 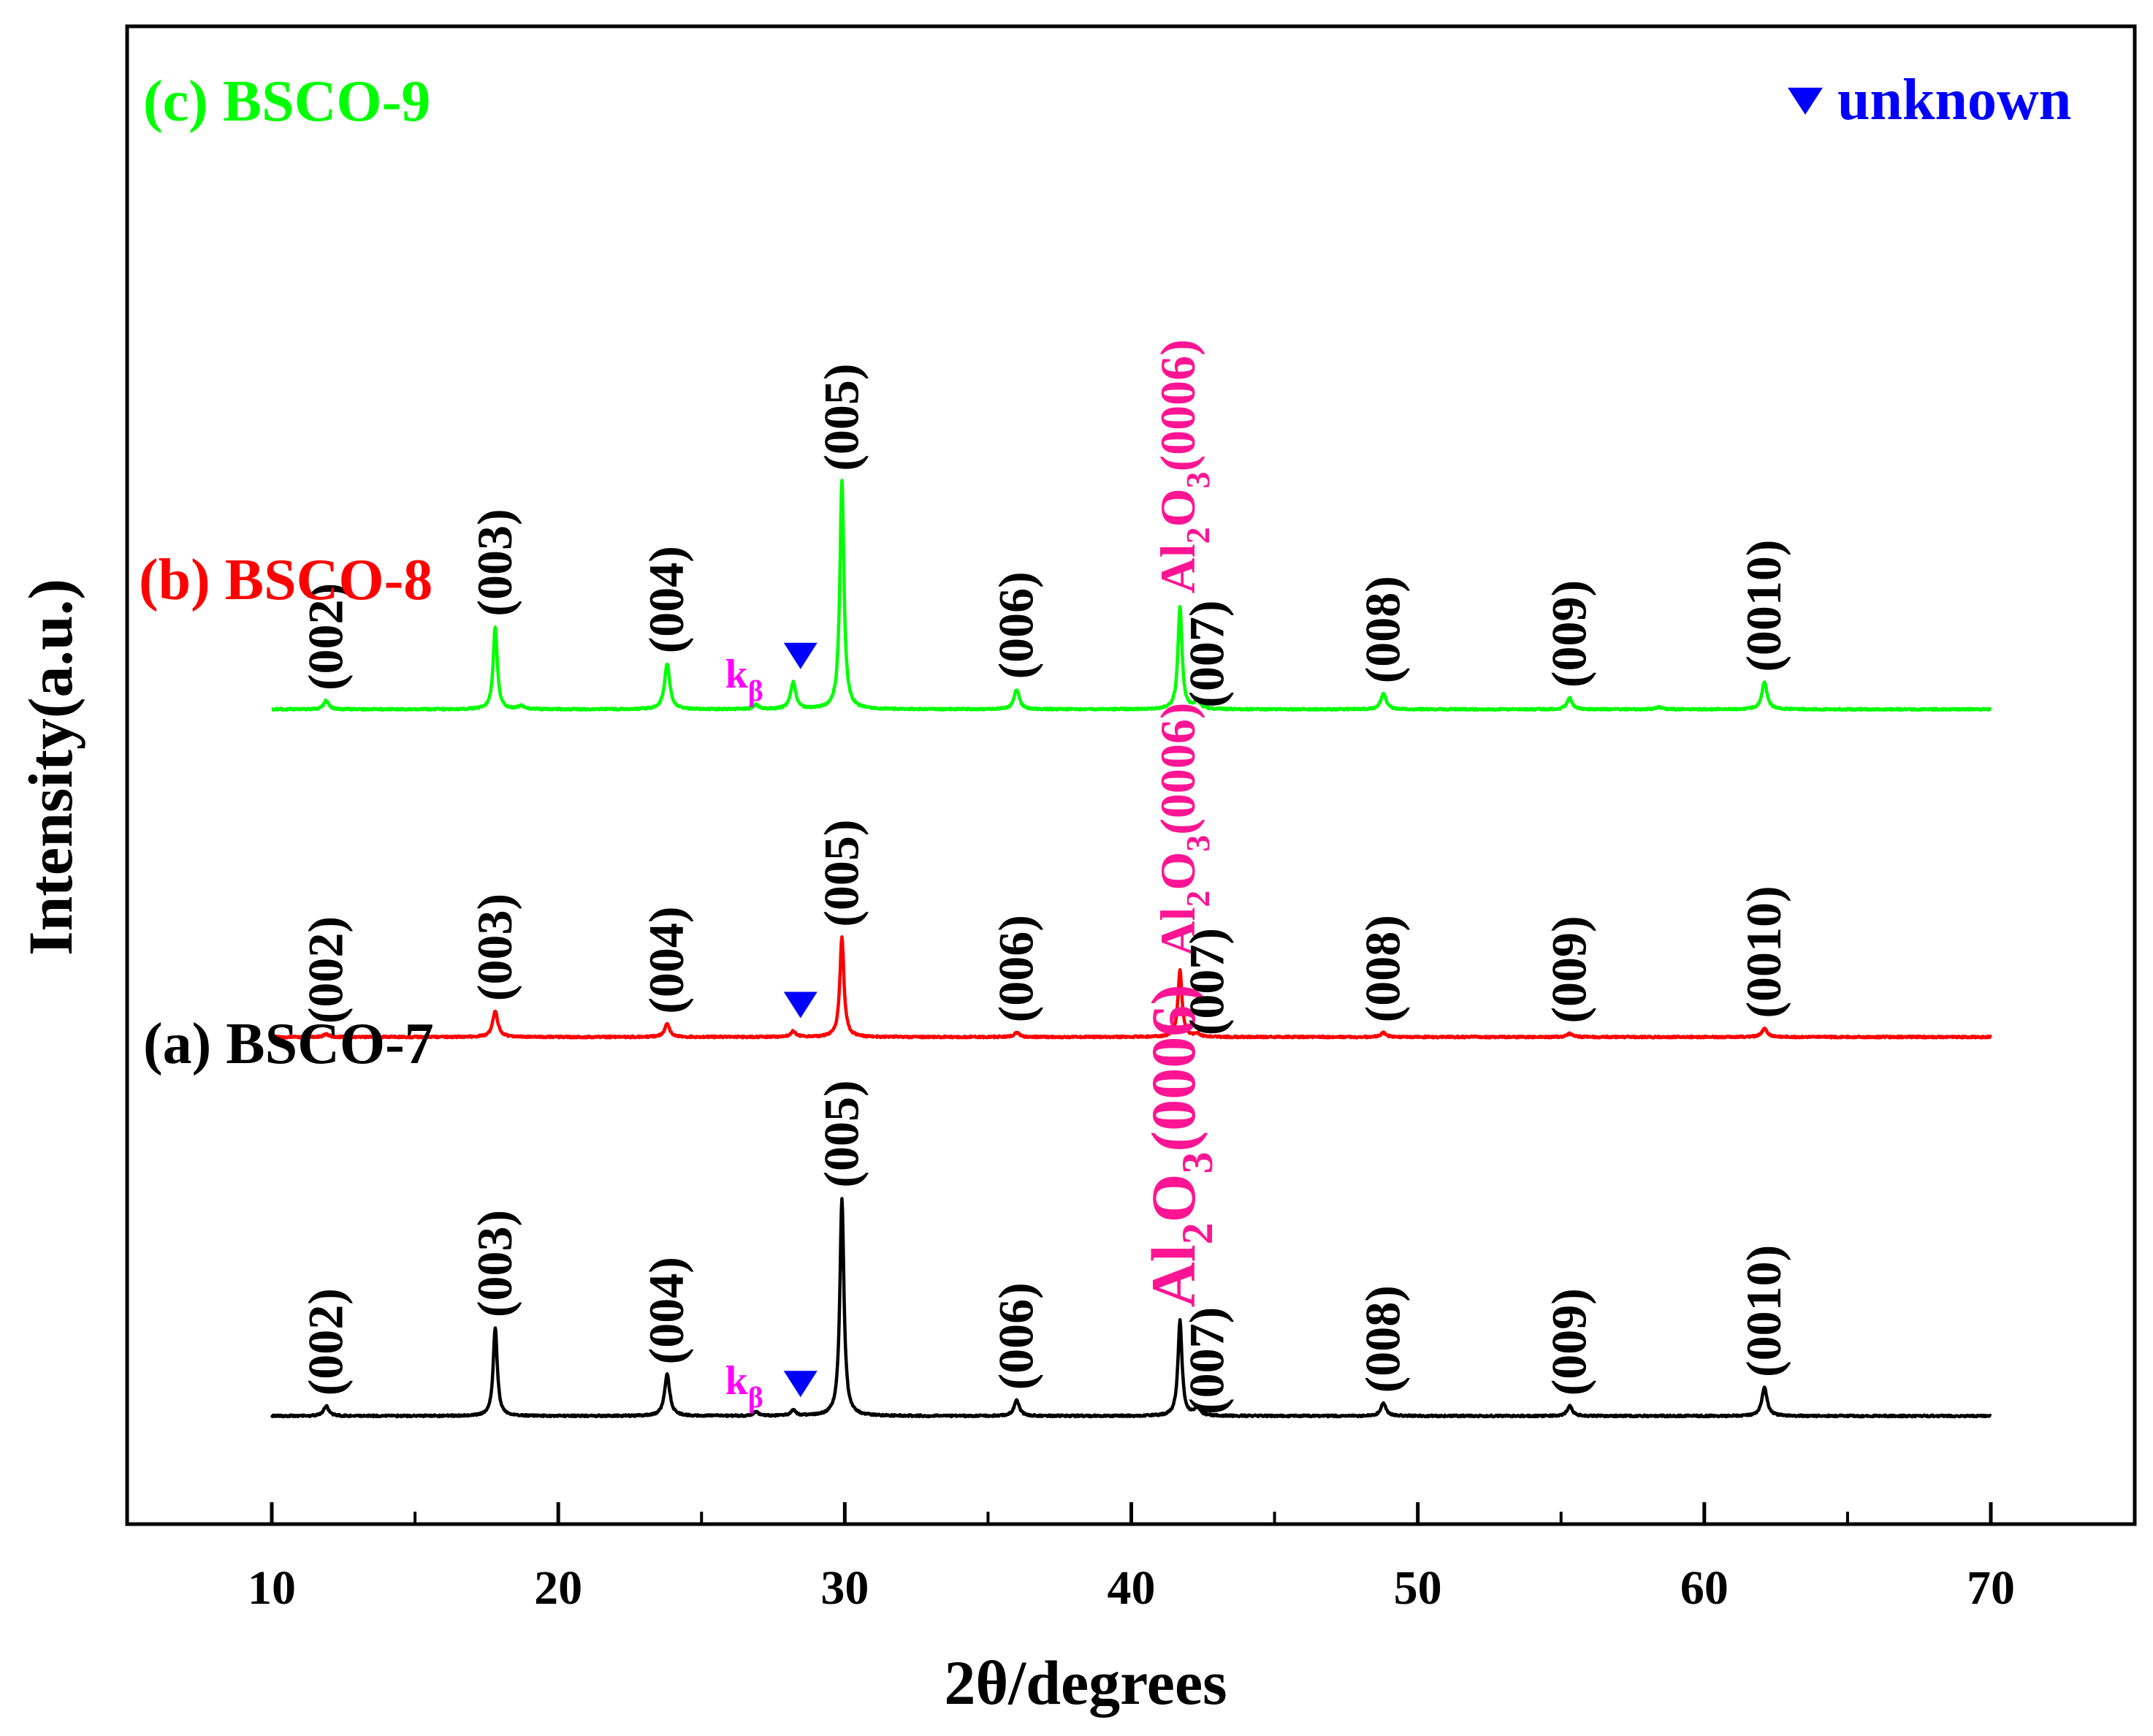 I want to click on x-tick-label: 70, so click(x=1991, y=1588).